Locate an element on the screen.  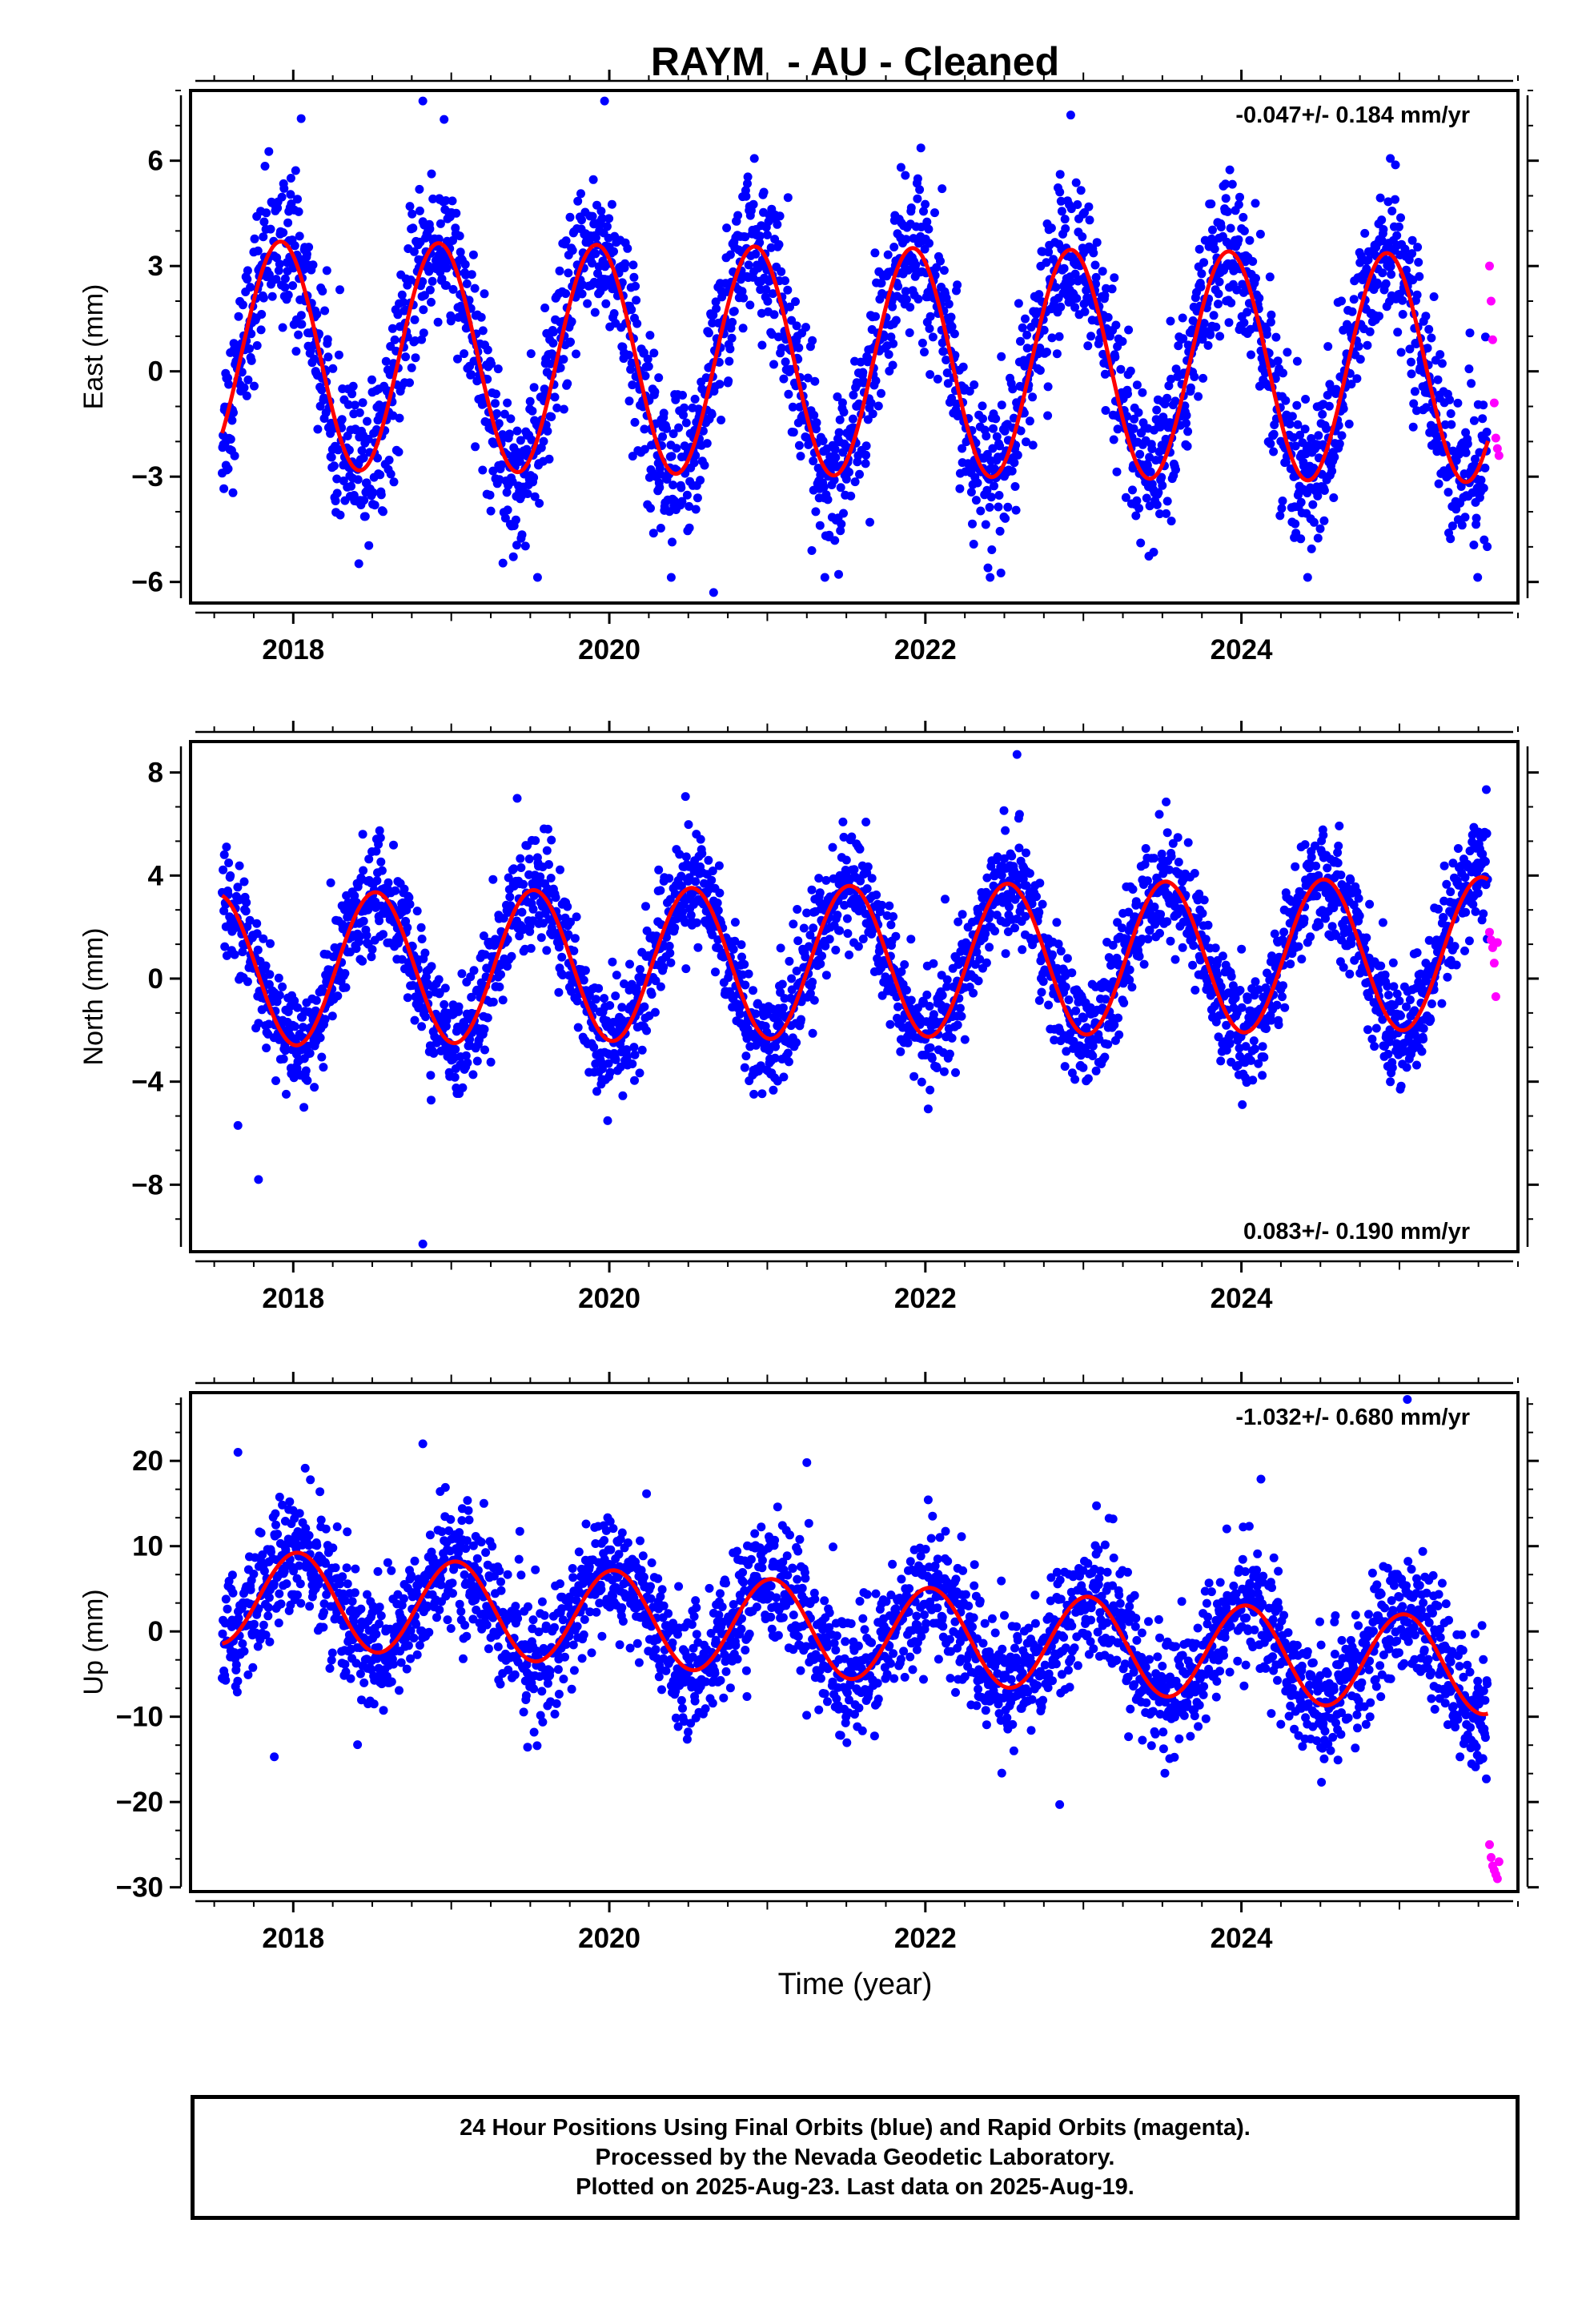
east-y-tick-label: 0 is located at coordinates (155, 372).